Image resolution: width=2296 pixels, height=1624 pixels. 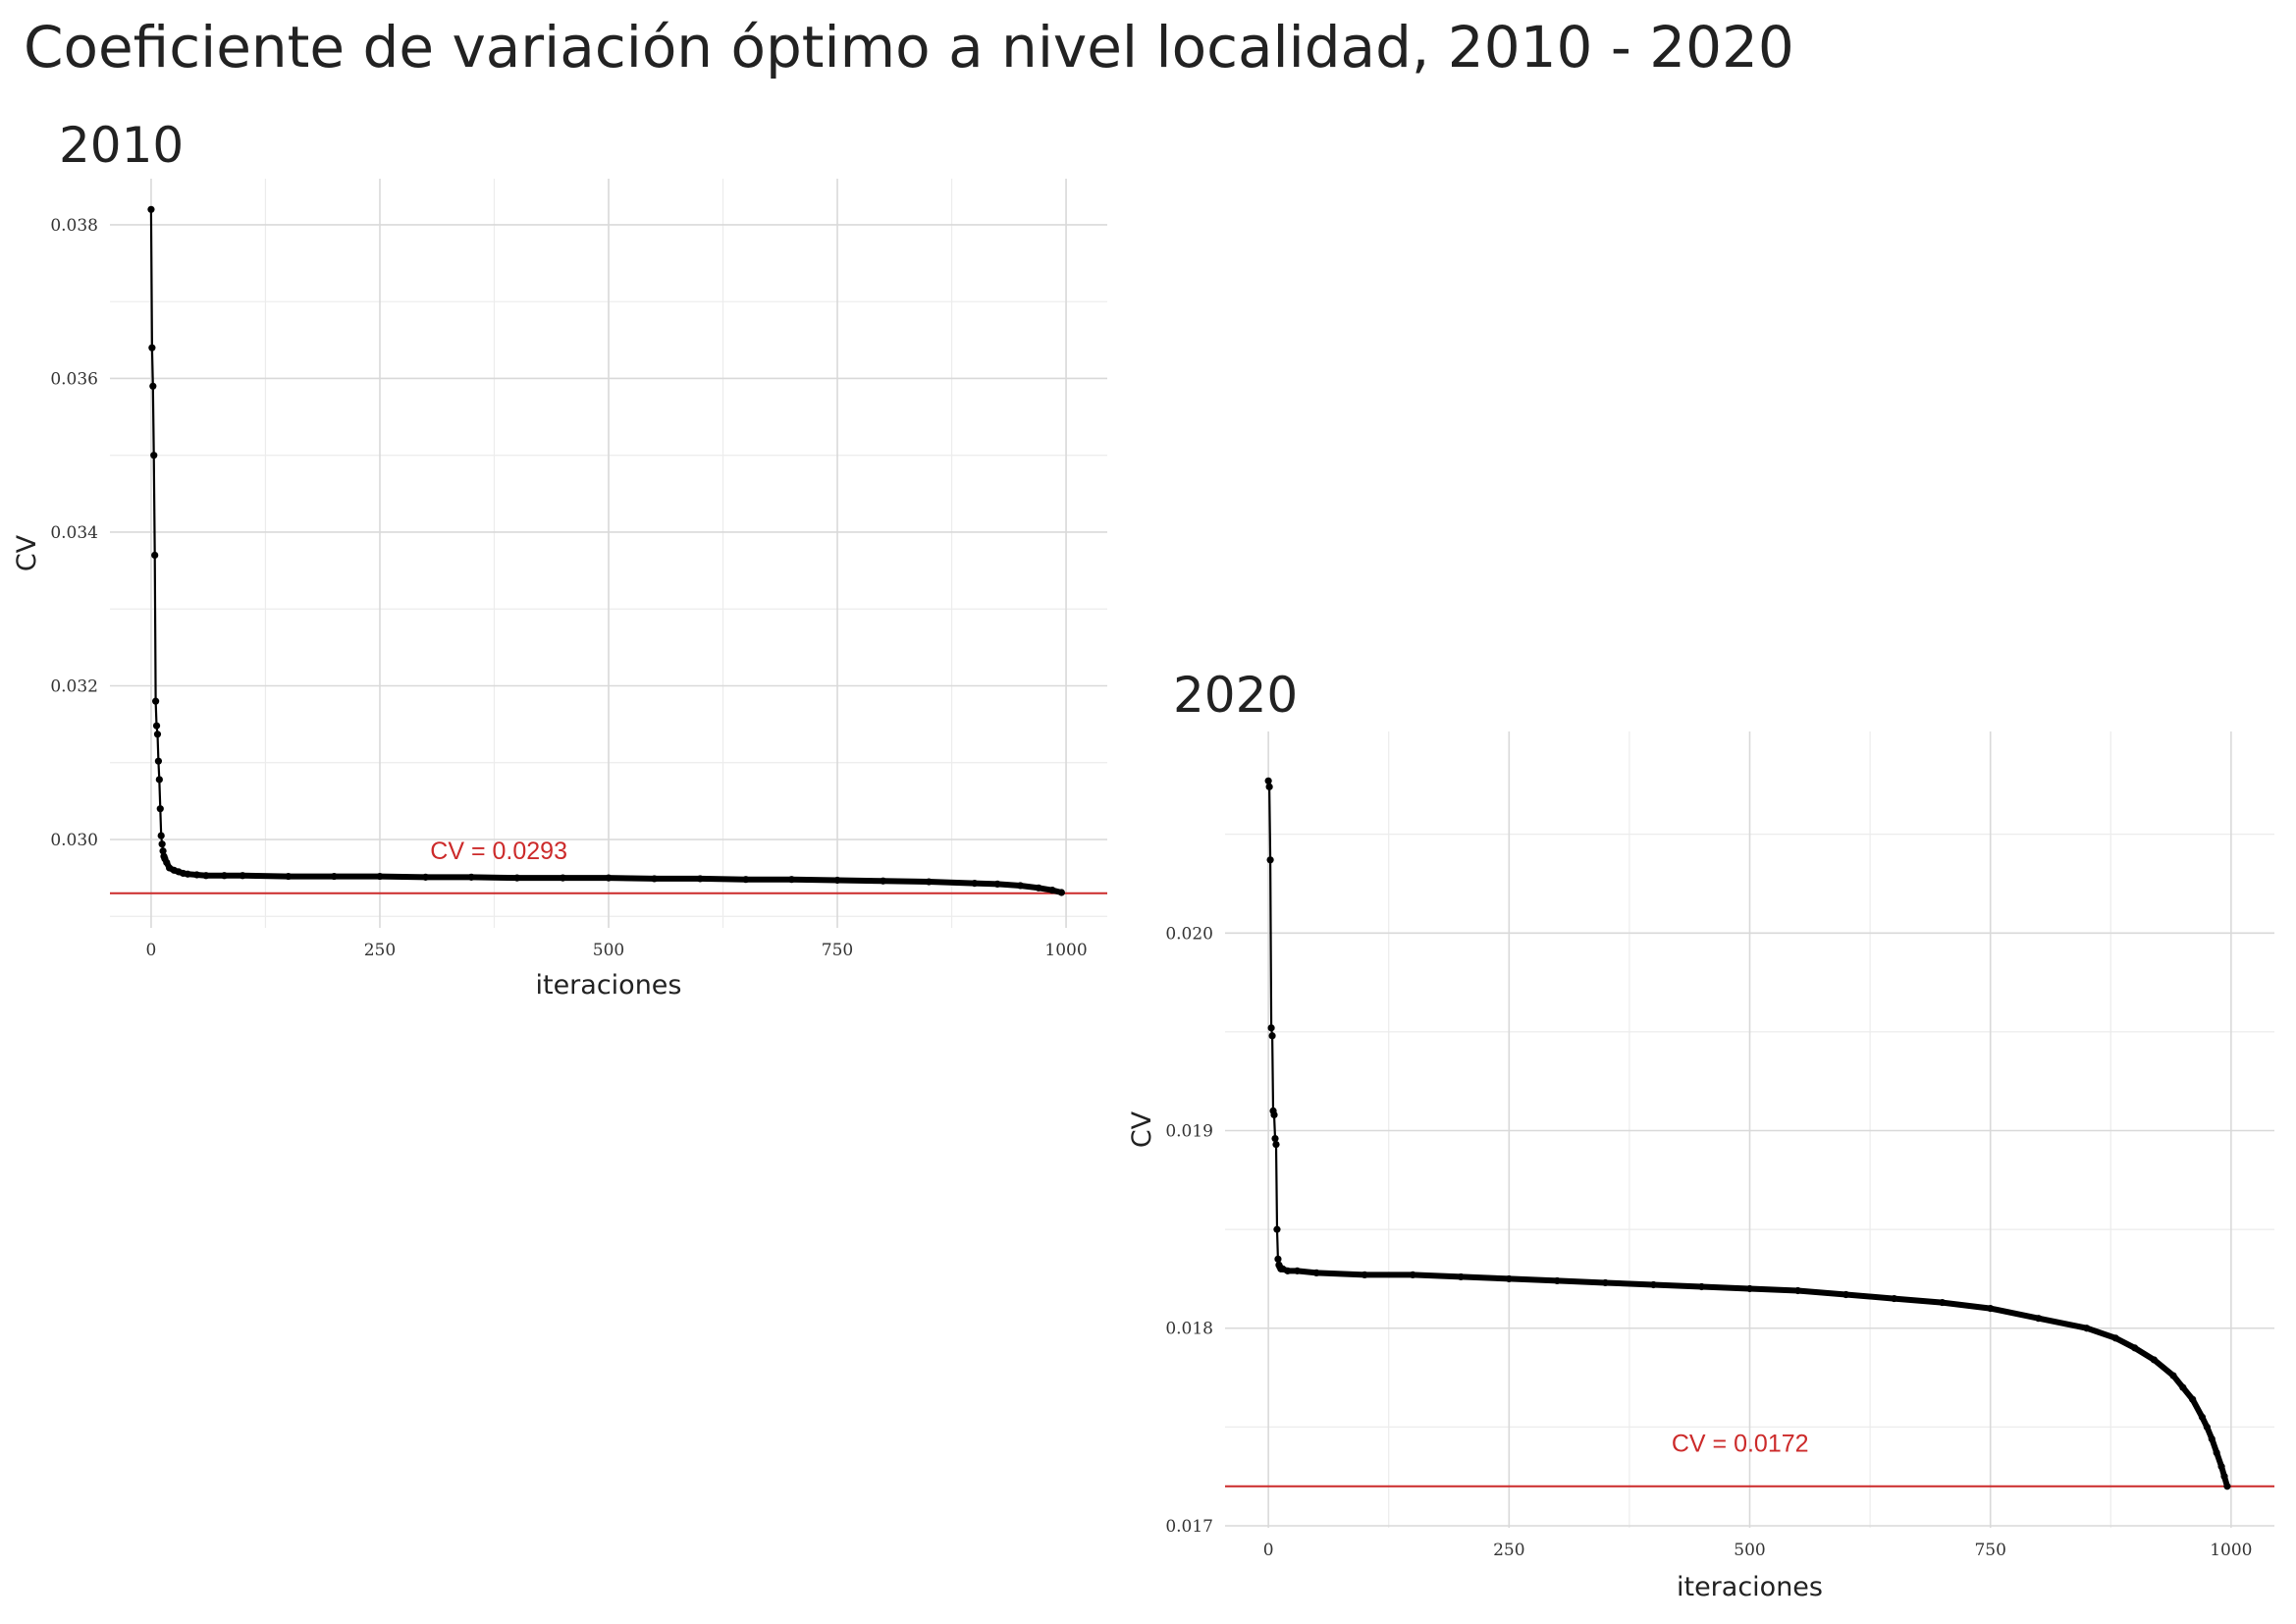 I want to click on y-tick-label: 0.034, so click(x=74, y=533).